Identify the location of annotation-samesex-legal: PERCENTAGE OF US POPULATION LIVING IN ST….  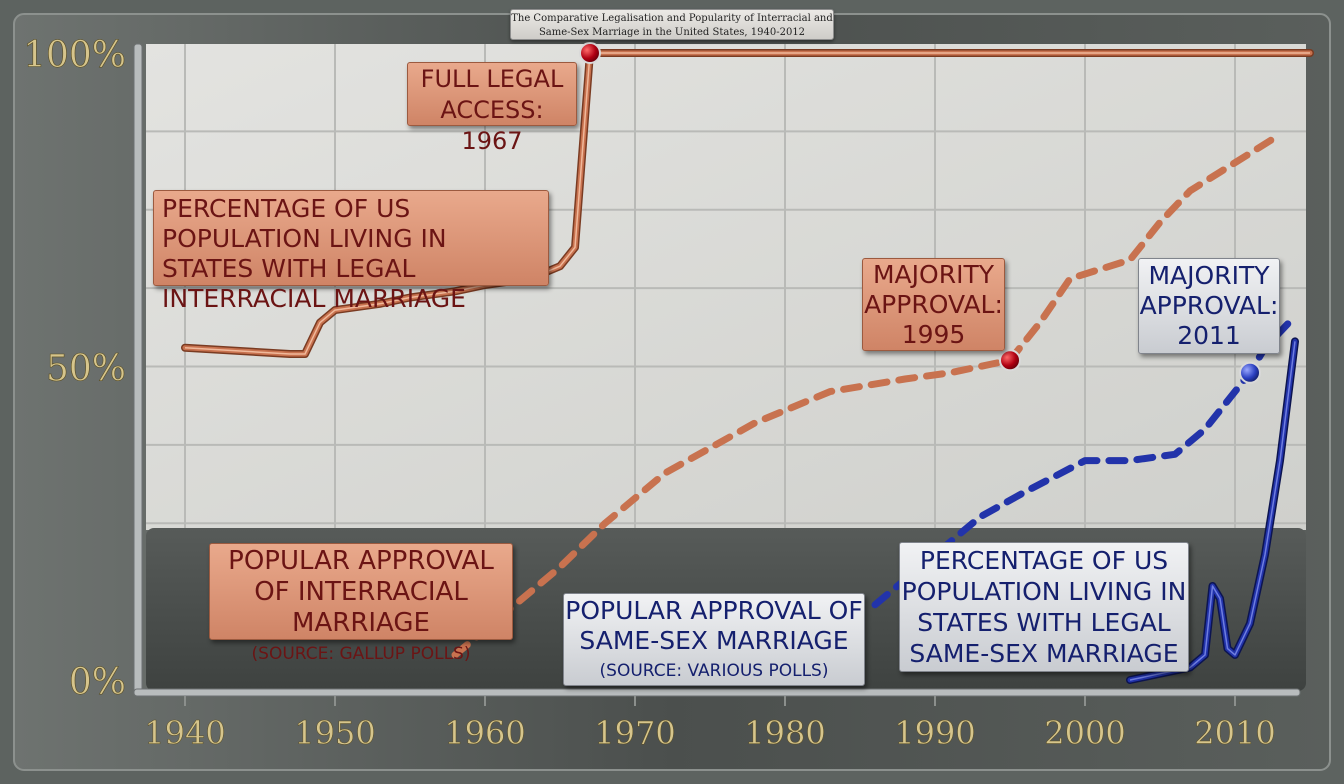
(1044, 607).